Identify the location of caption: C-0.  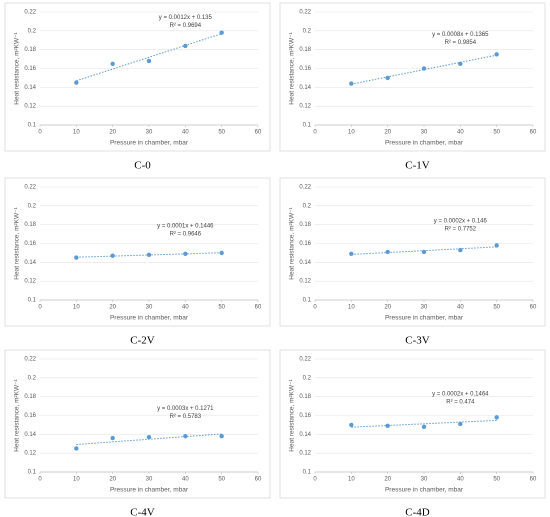
(142, 166).